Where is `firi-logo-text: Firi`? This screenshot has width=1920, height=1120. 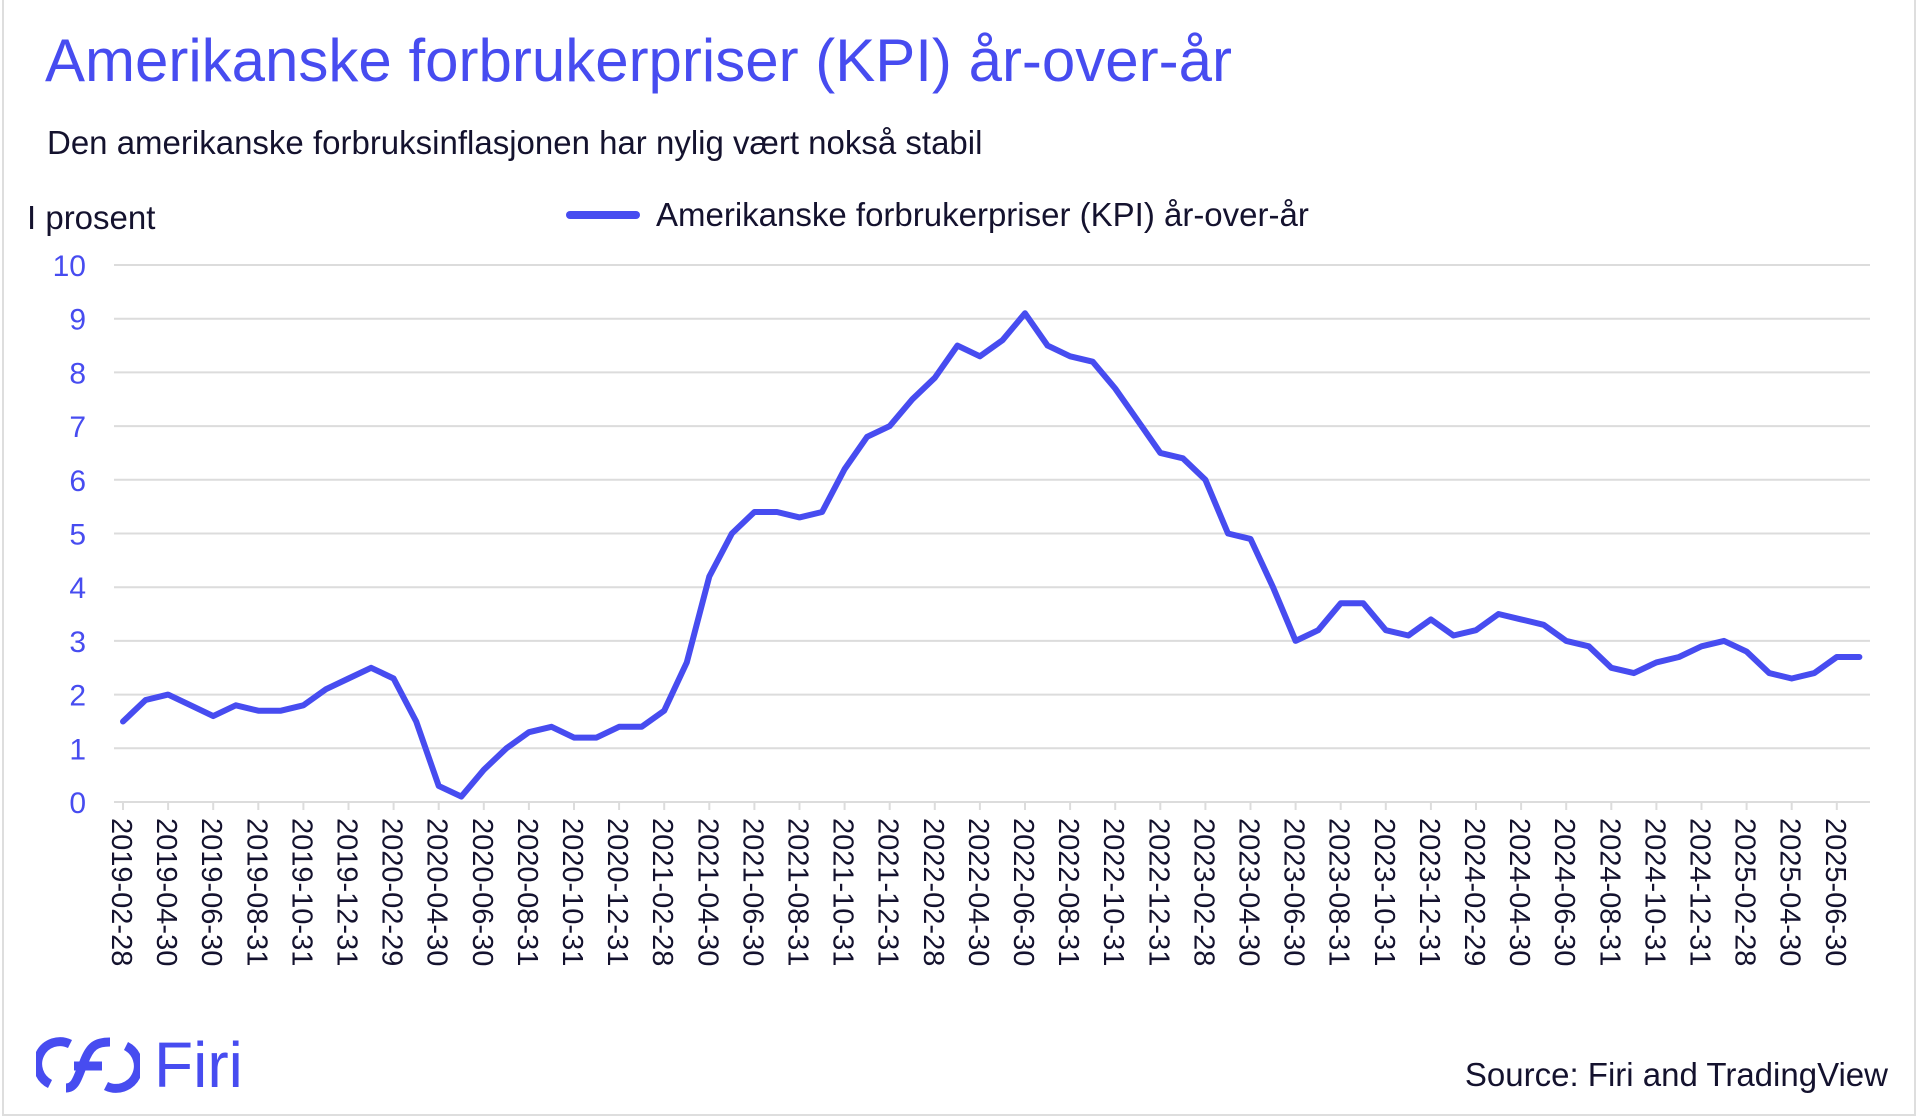
firi-logo-text: Firi is located at coordinates (198, 1065).